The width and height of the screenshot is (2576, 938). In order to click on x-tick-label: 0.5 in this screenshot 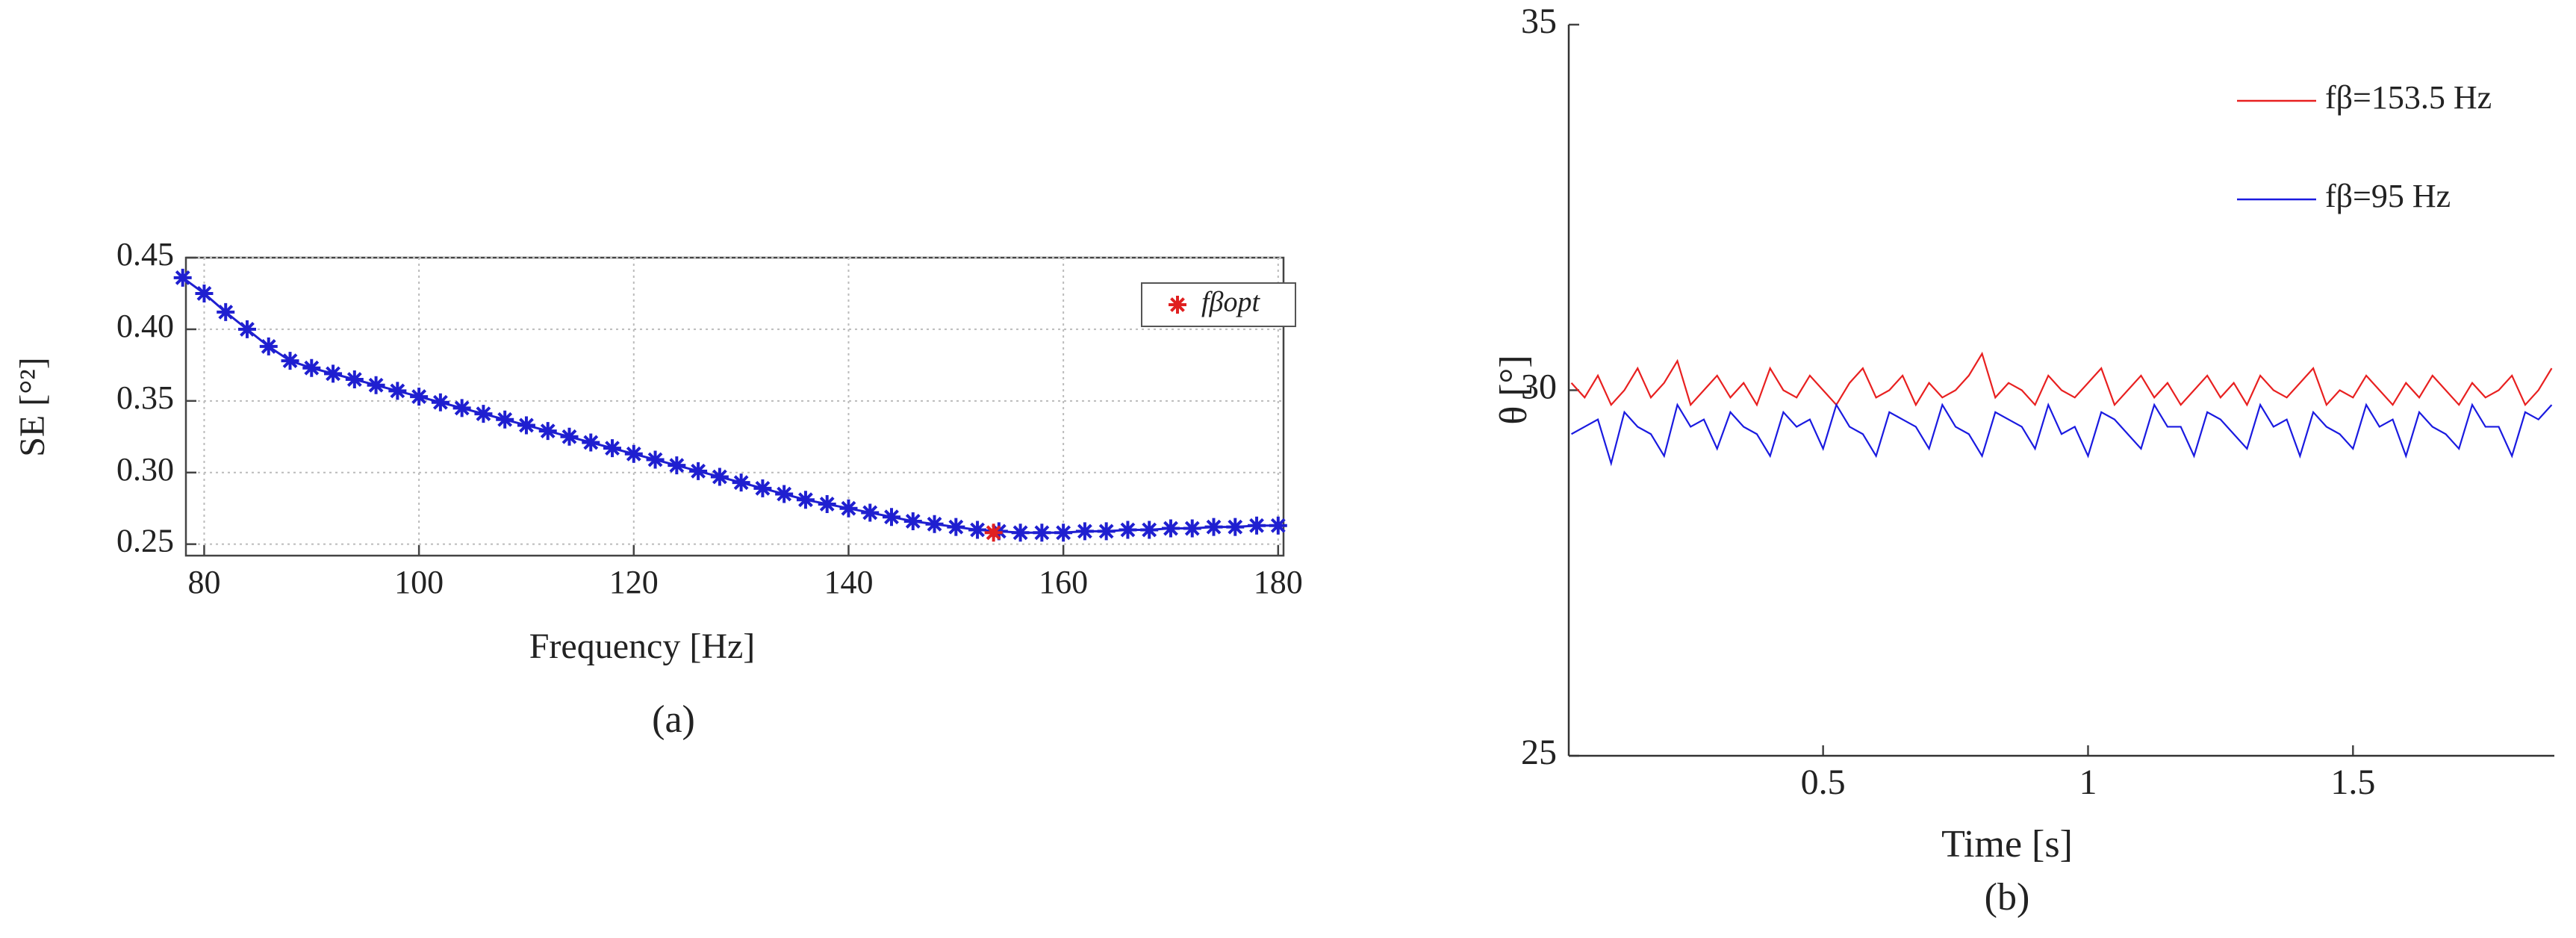, I will do `click(1823, 782)`.